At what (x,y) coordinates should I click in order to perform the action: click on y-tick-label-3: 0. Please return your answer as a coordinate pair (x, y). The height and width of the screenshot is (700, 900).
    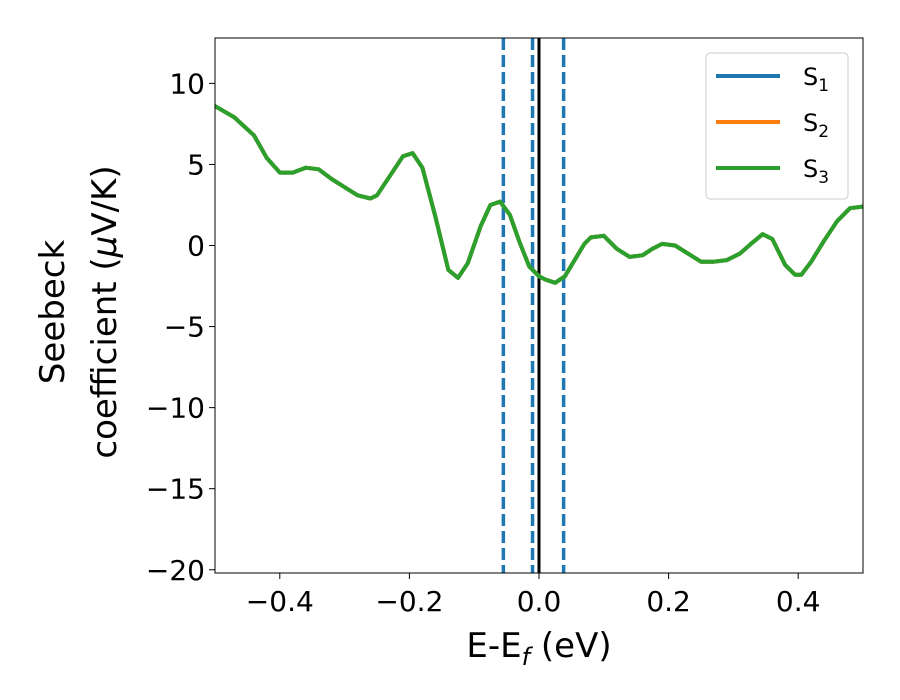
    Looking at the image, I should click on (196, 246).